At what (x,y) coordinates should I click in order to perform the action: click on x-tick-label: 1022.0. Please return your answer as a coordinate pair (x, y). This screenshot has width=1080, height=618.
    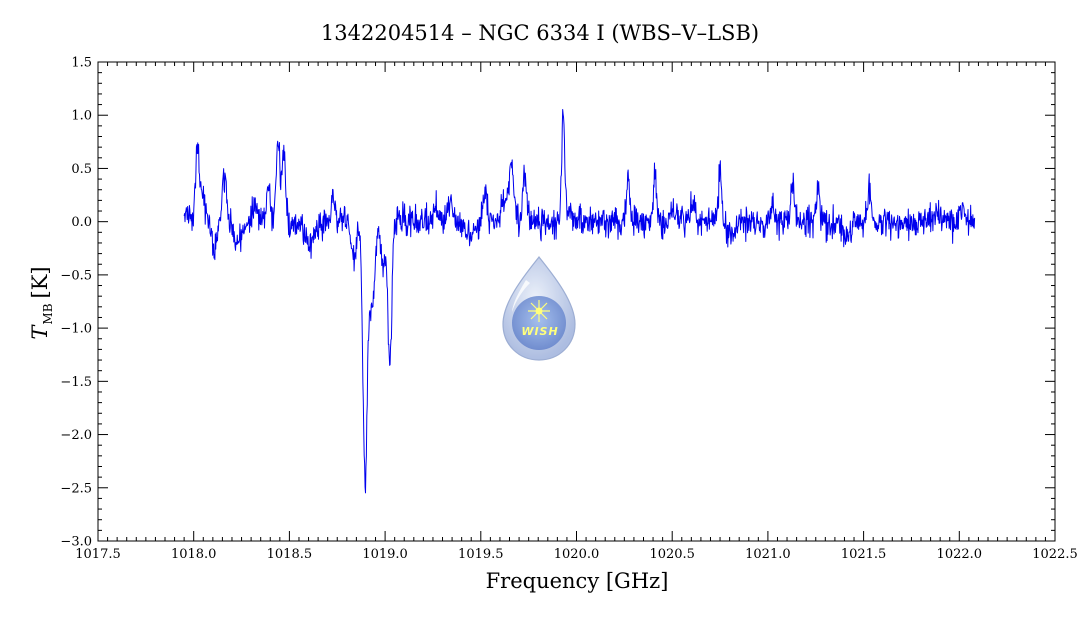
    Looking at the image, I should click on (960, 554).